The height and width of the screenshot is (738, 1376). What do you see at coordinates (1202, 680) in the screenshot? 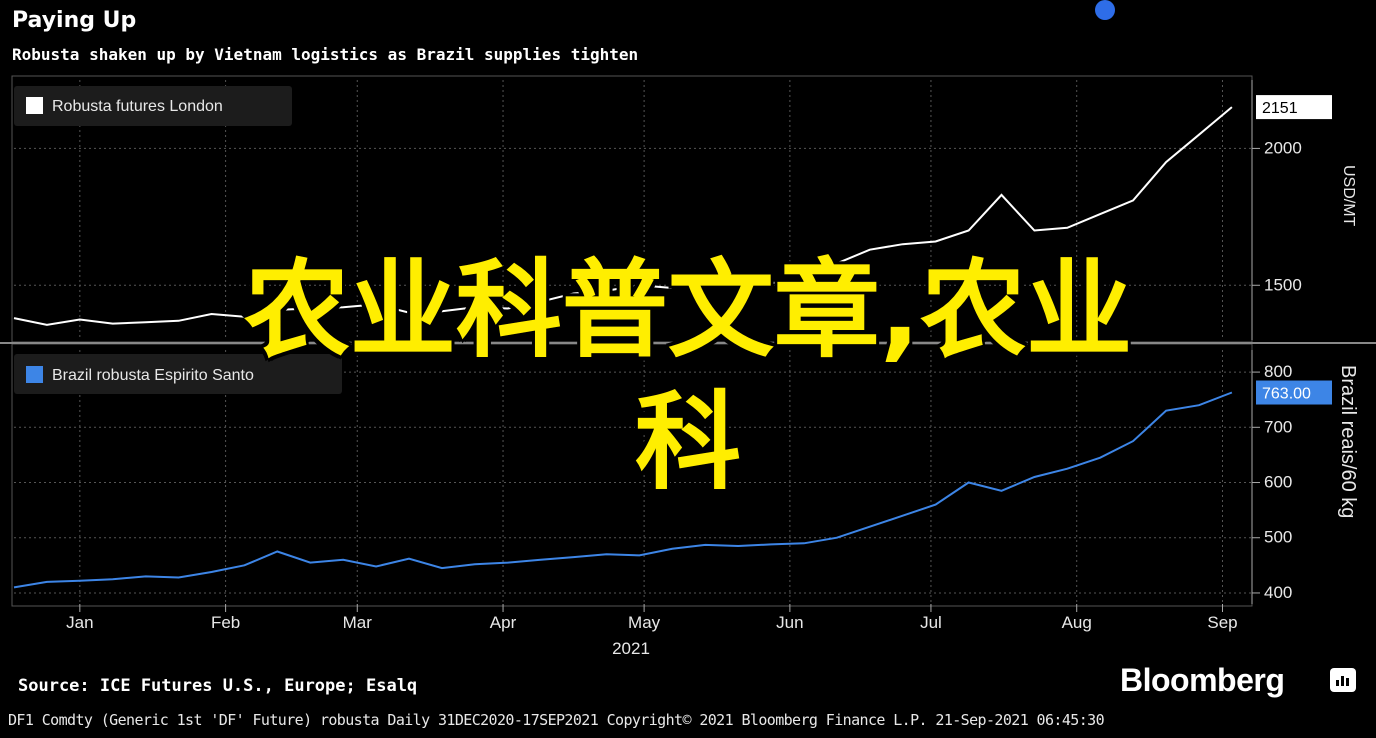
I see `brand-logo-text: Bloomberg` at bounding box center [1202, 680].